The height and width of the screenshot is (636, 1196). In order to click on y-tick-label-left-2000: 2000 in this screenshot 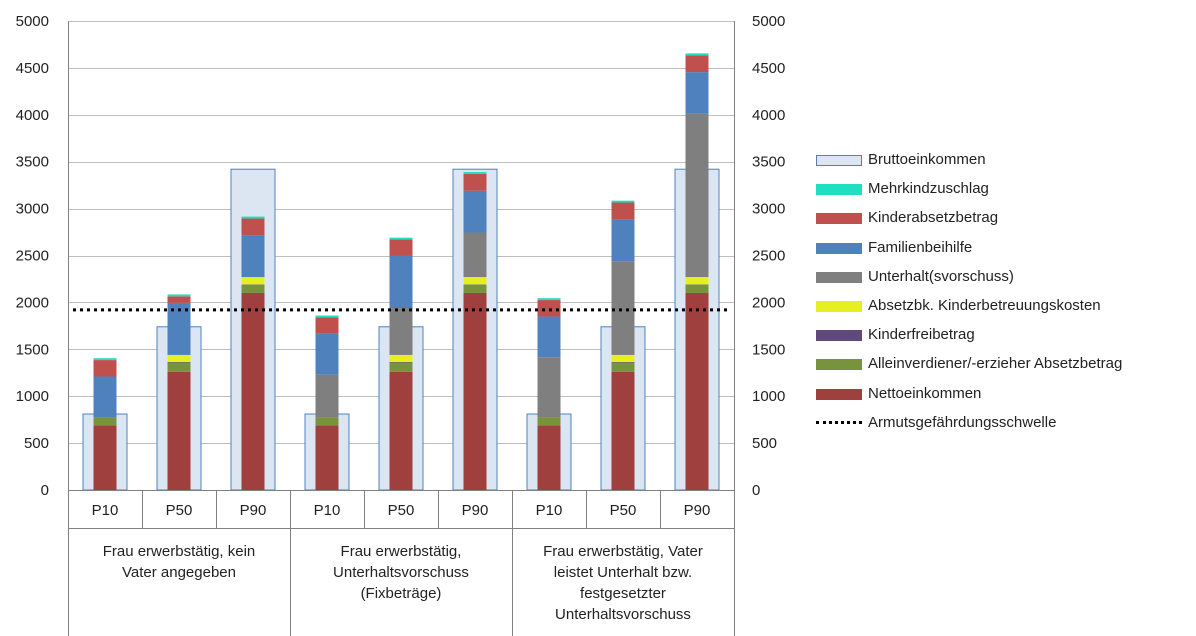, I will do `click(32, 302)`.